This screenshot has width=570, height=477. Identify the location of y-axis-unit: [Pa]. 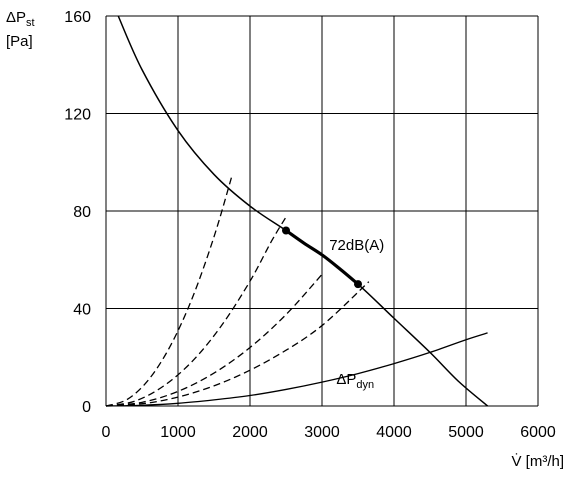
(19, 41).